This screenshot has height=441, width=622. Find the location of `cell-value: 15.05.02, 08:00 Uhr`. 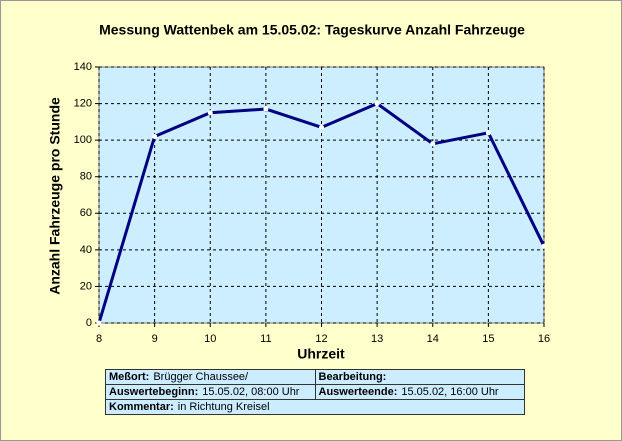

cell-value: 15.05.02, 08:00 Uhr is located at coordinates (251, 392).